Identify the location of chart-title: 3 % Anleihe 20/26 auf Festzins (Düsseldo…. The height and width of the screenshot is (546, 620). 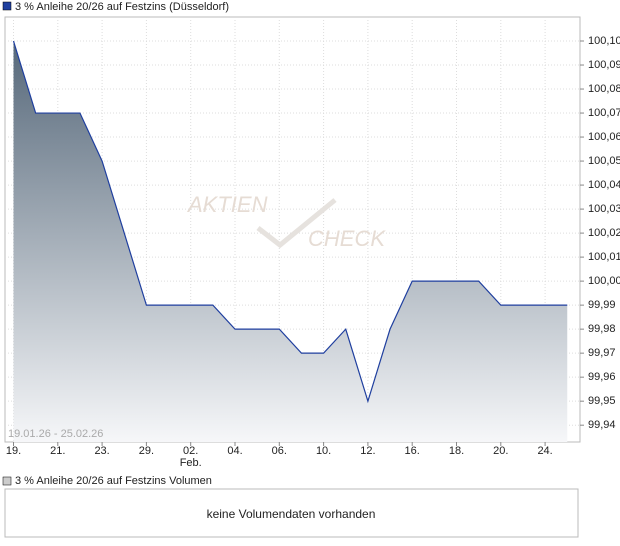
(122, 7).